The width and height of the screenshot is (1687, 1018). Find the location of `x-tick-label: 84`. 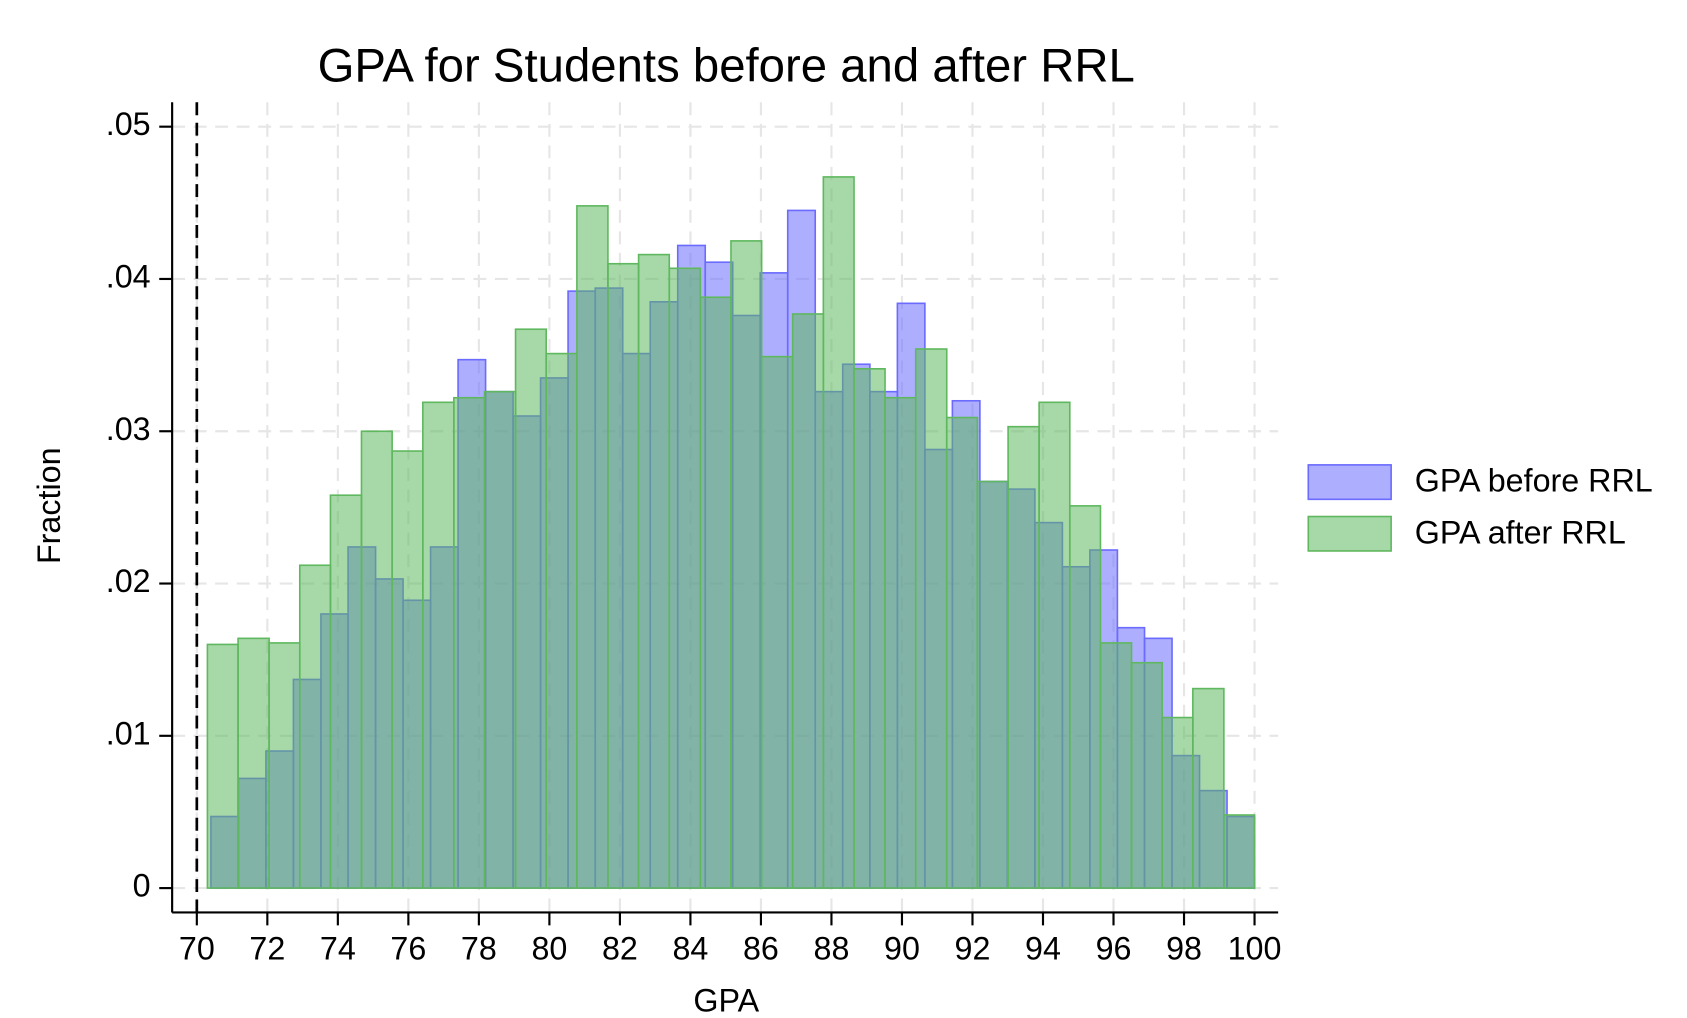

x-tick-label: 84 is located at coordinates (690, 949).